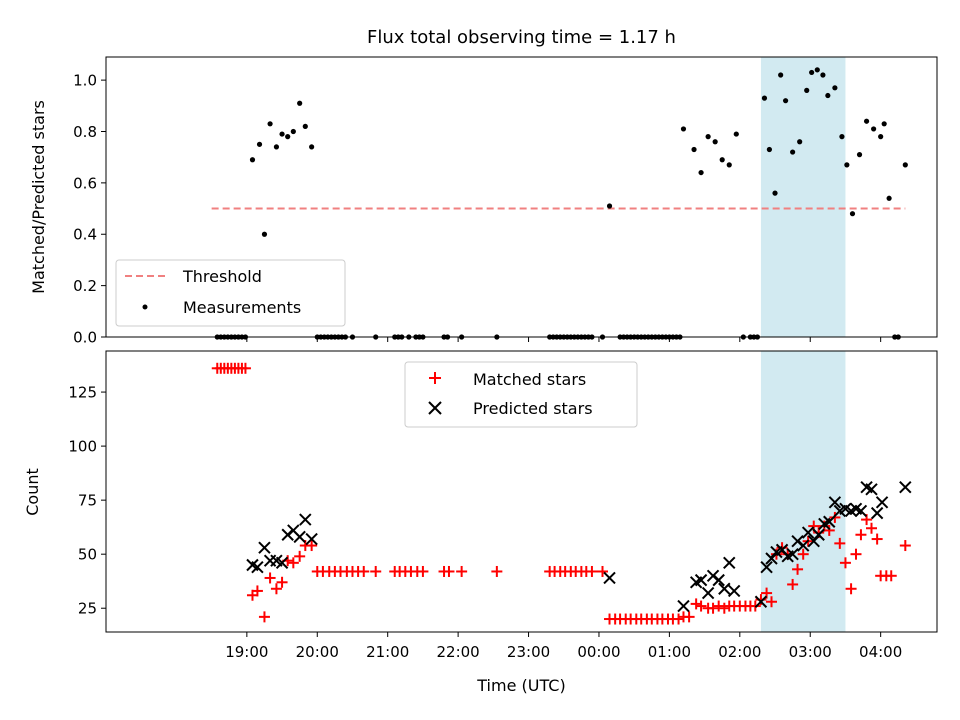 Image resolution: width=960 pixels, height=720 pixels. Describe the element at coordinates (739, 652) in the screenshot. I see `x-tick-label: 02:00` at that location.